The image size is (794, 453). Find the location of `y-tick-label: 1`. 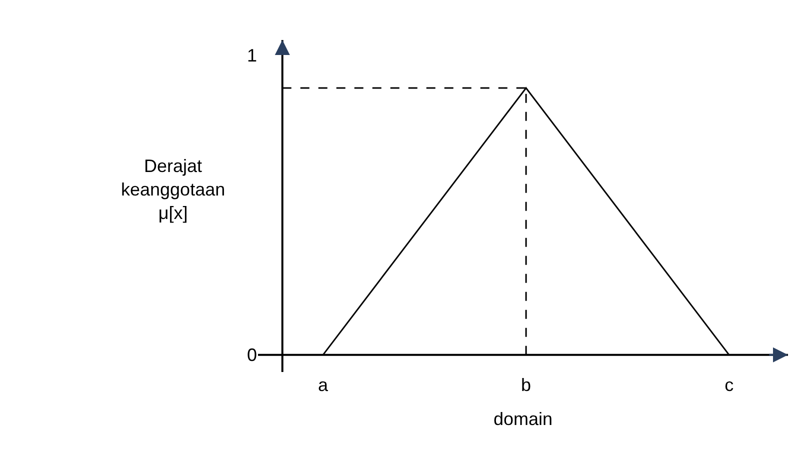

y-tick-label: 1 is located at coordinates (251, 55).